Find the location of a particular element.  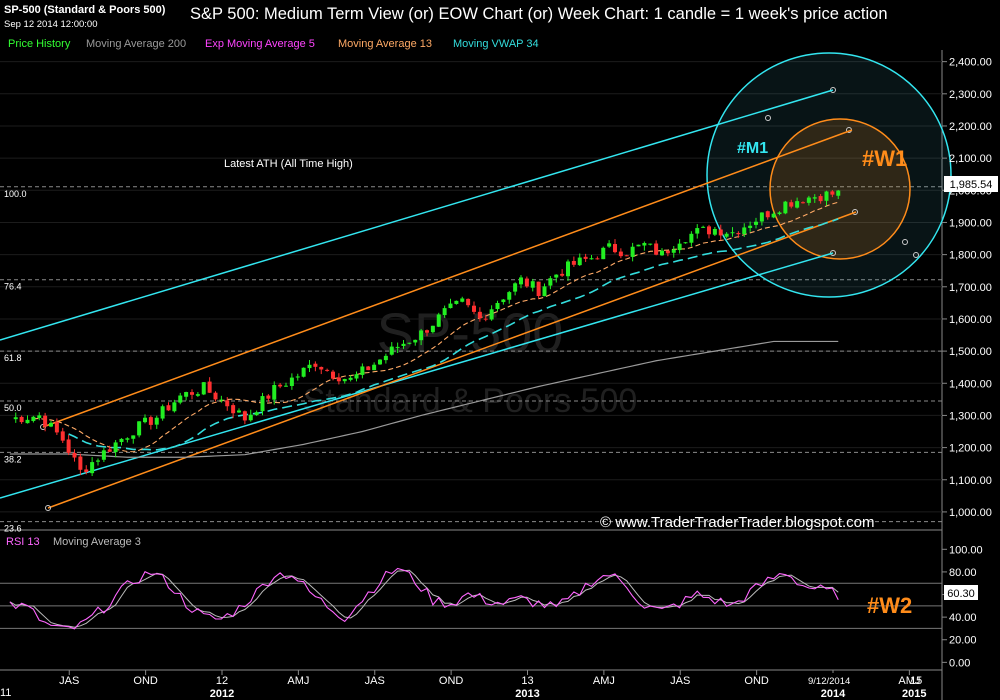

symbol-title: SP-500 (Standard & Poors 500) is located at coordinates (85, 10).